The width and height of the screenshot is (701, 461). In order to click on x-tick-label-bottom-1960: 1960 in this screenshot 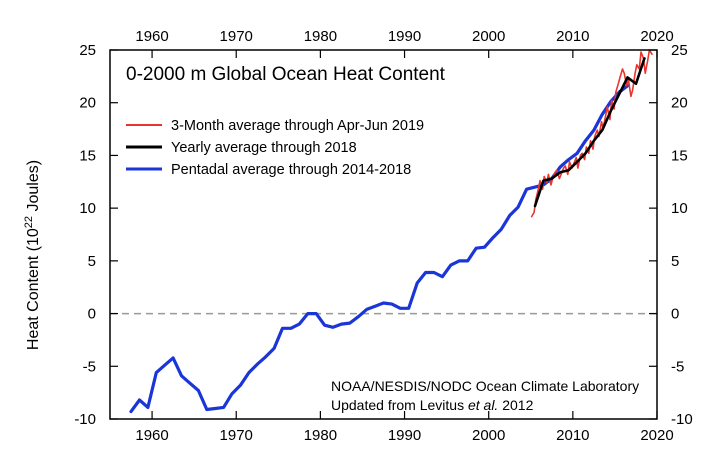, I will do `click(151, 435)`.